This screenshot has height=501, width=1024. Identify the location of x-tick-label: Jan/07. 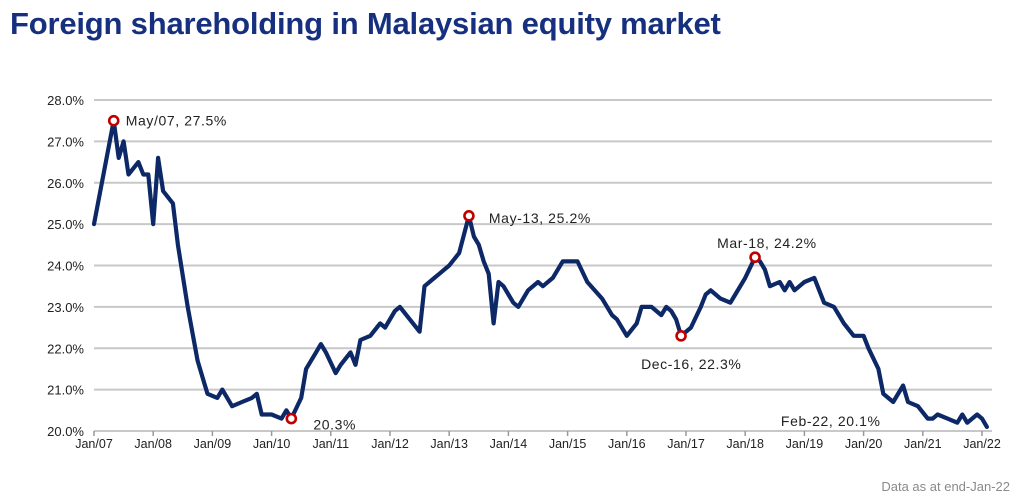
(94, 444).